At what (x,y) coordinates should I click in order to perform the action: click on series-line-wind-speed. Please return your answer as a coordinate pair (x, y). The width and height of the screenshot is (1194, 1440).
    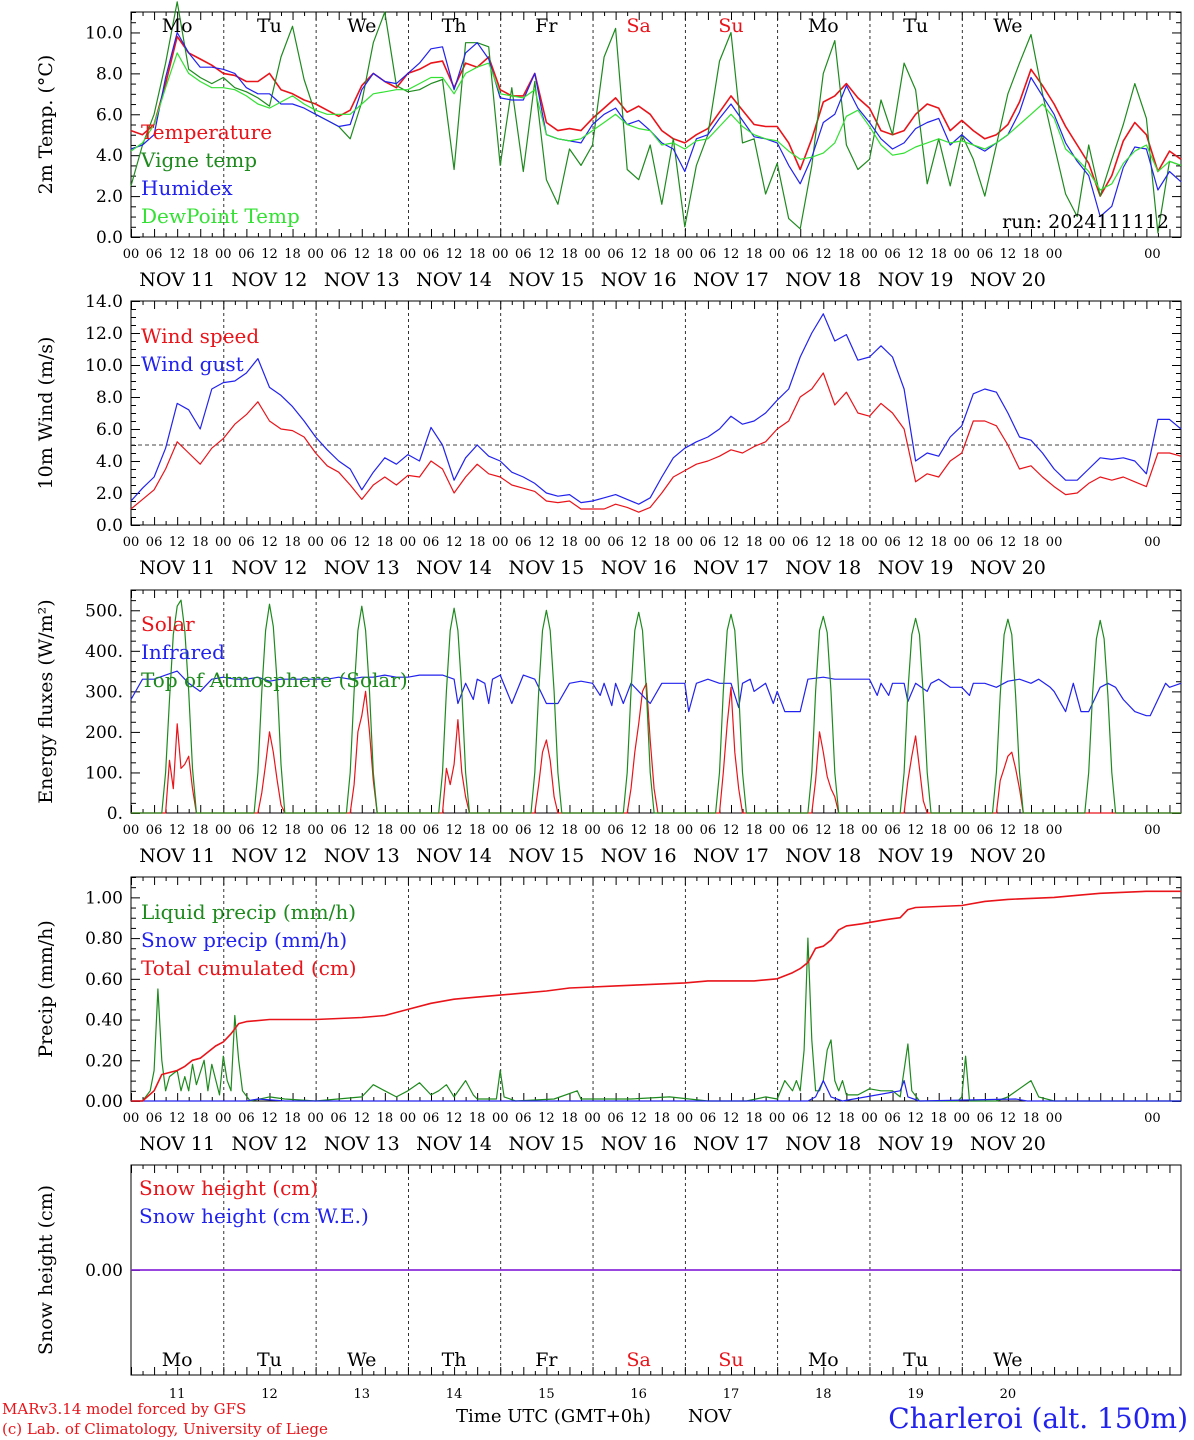
    Looking at the image, I should click on (656, 442).